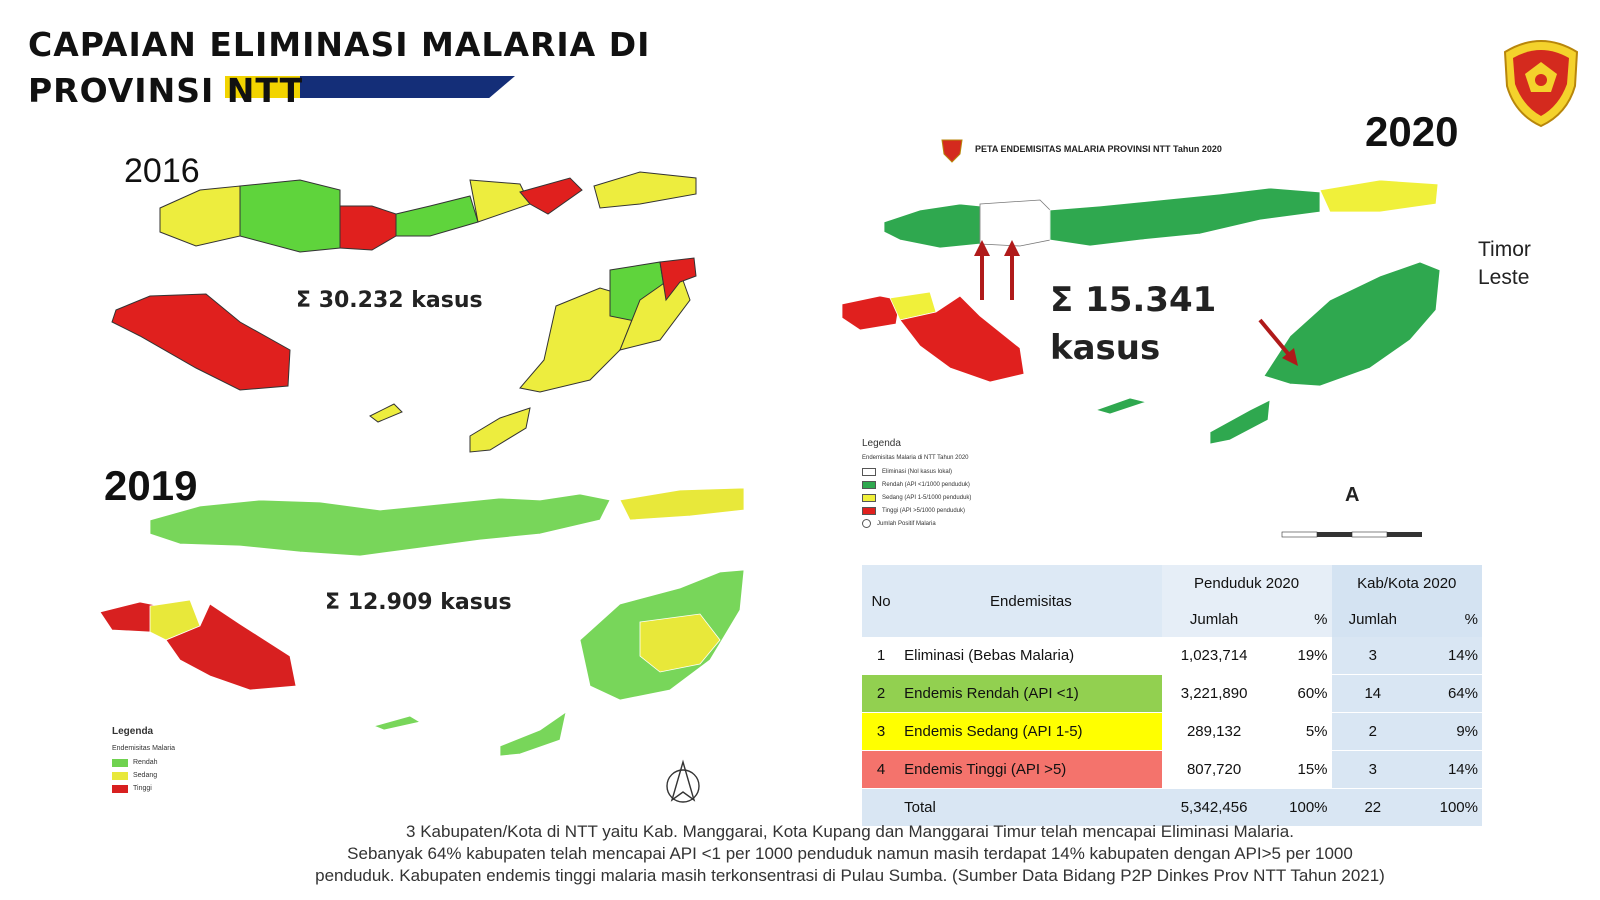  I want to click on cell-kab-jumlah: 14, so click(1373, 694).